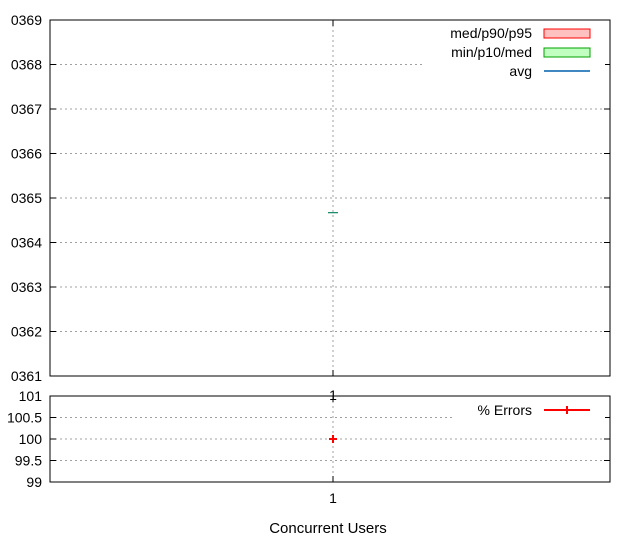  Describe the element at coordinates (28, 461) in the screenshot. I see `y-tick-label: 99.5` at that location.